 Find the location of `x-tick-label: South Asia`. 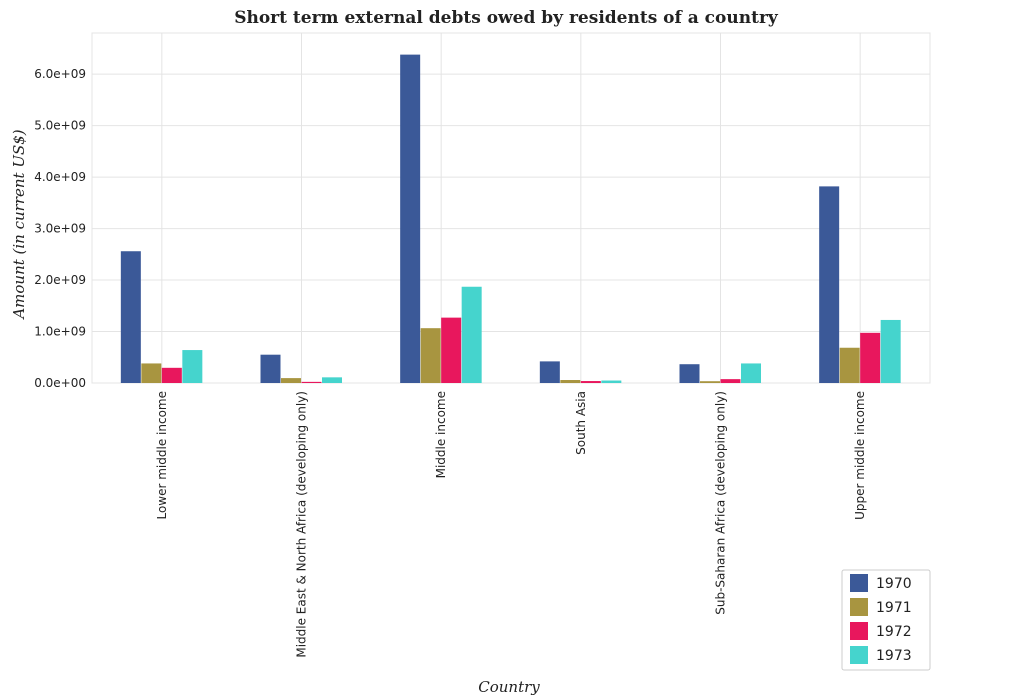

x-tick-label: South Asia is located at coordinates (581, 423).